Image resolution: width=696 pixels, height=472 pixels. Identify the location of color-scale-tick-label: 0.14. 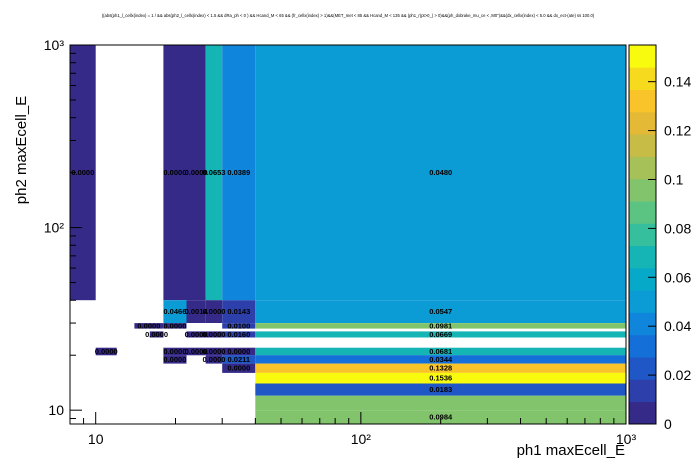
(677, 82).